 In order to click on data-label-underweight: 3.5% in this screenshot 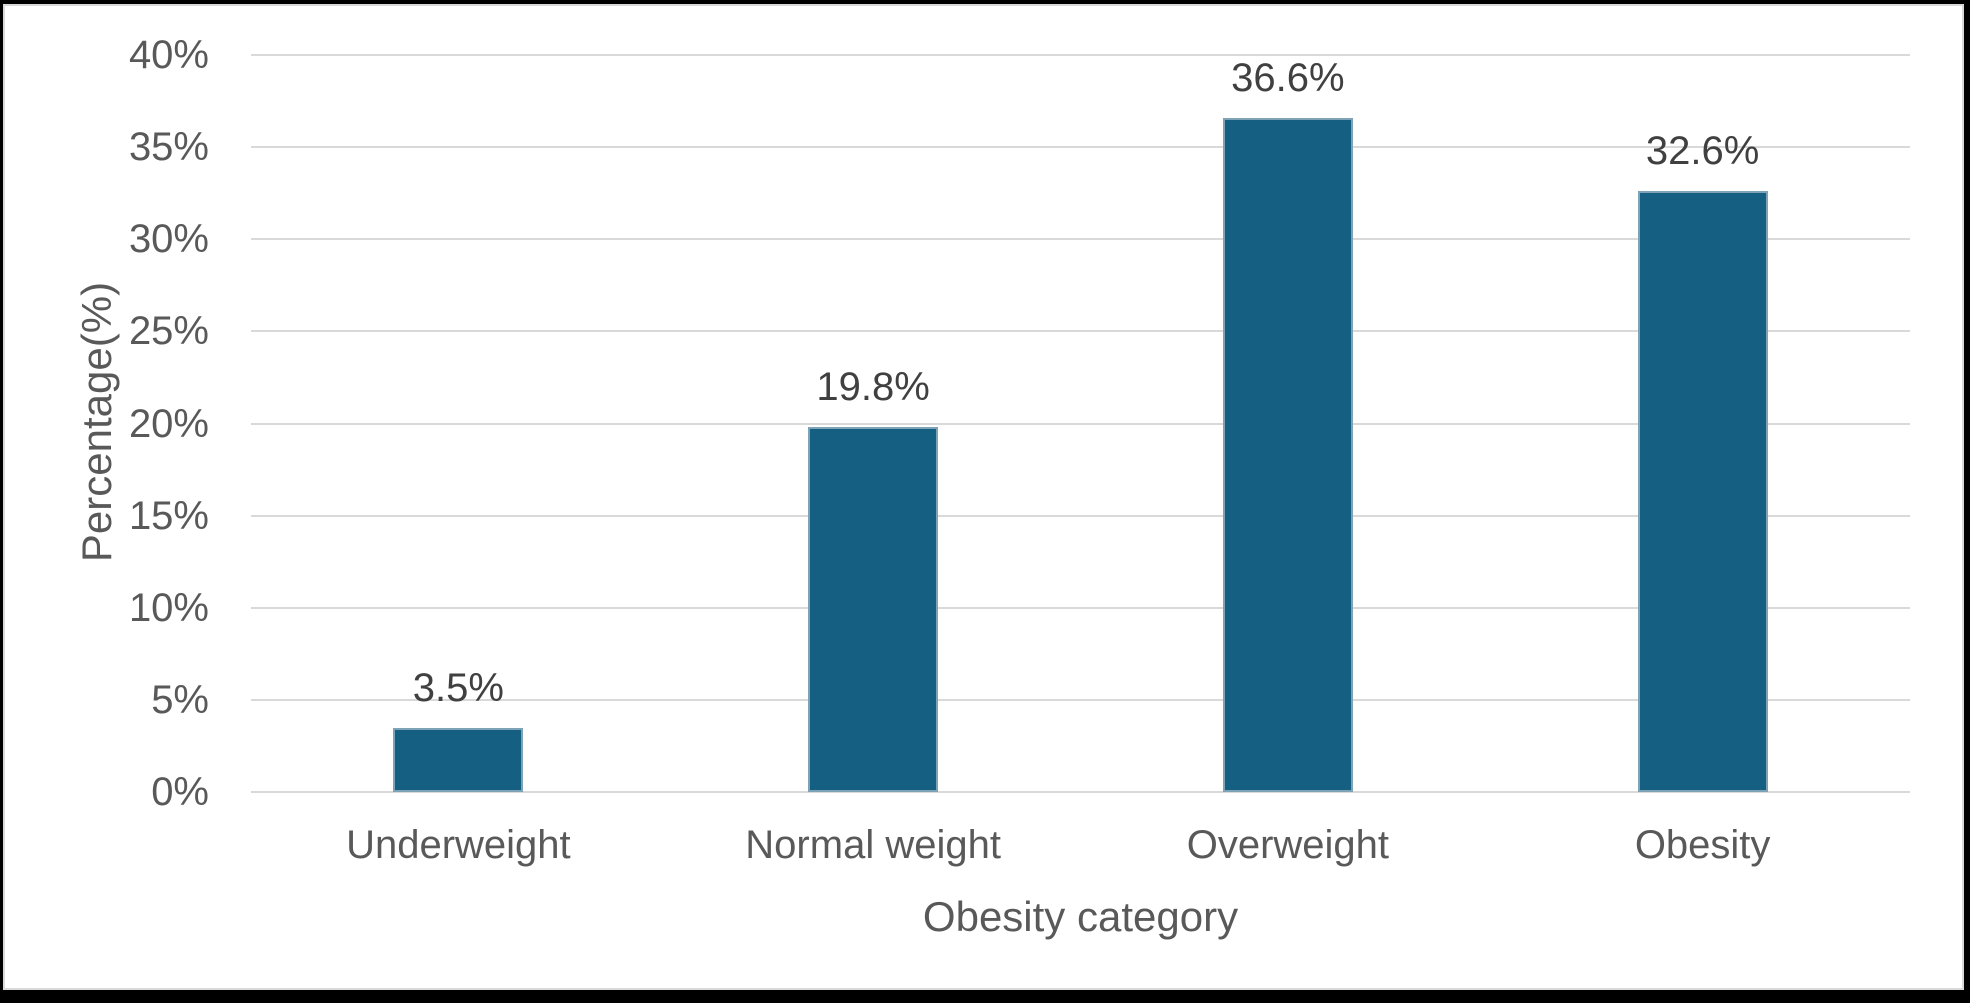, I will do `click(458, 687)`.